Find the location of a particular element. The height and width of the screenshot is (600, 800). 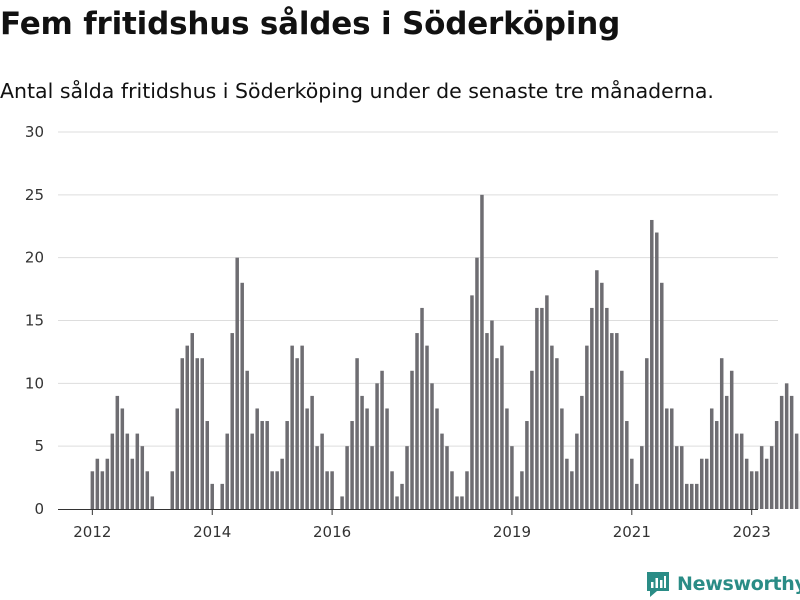

y-tick-label: 0 is located at coordinates (39, 509).